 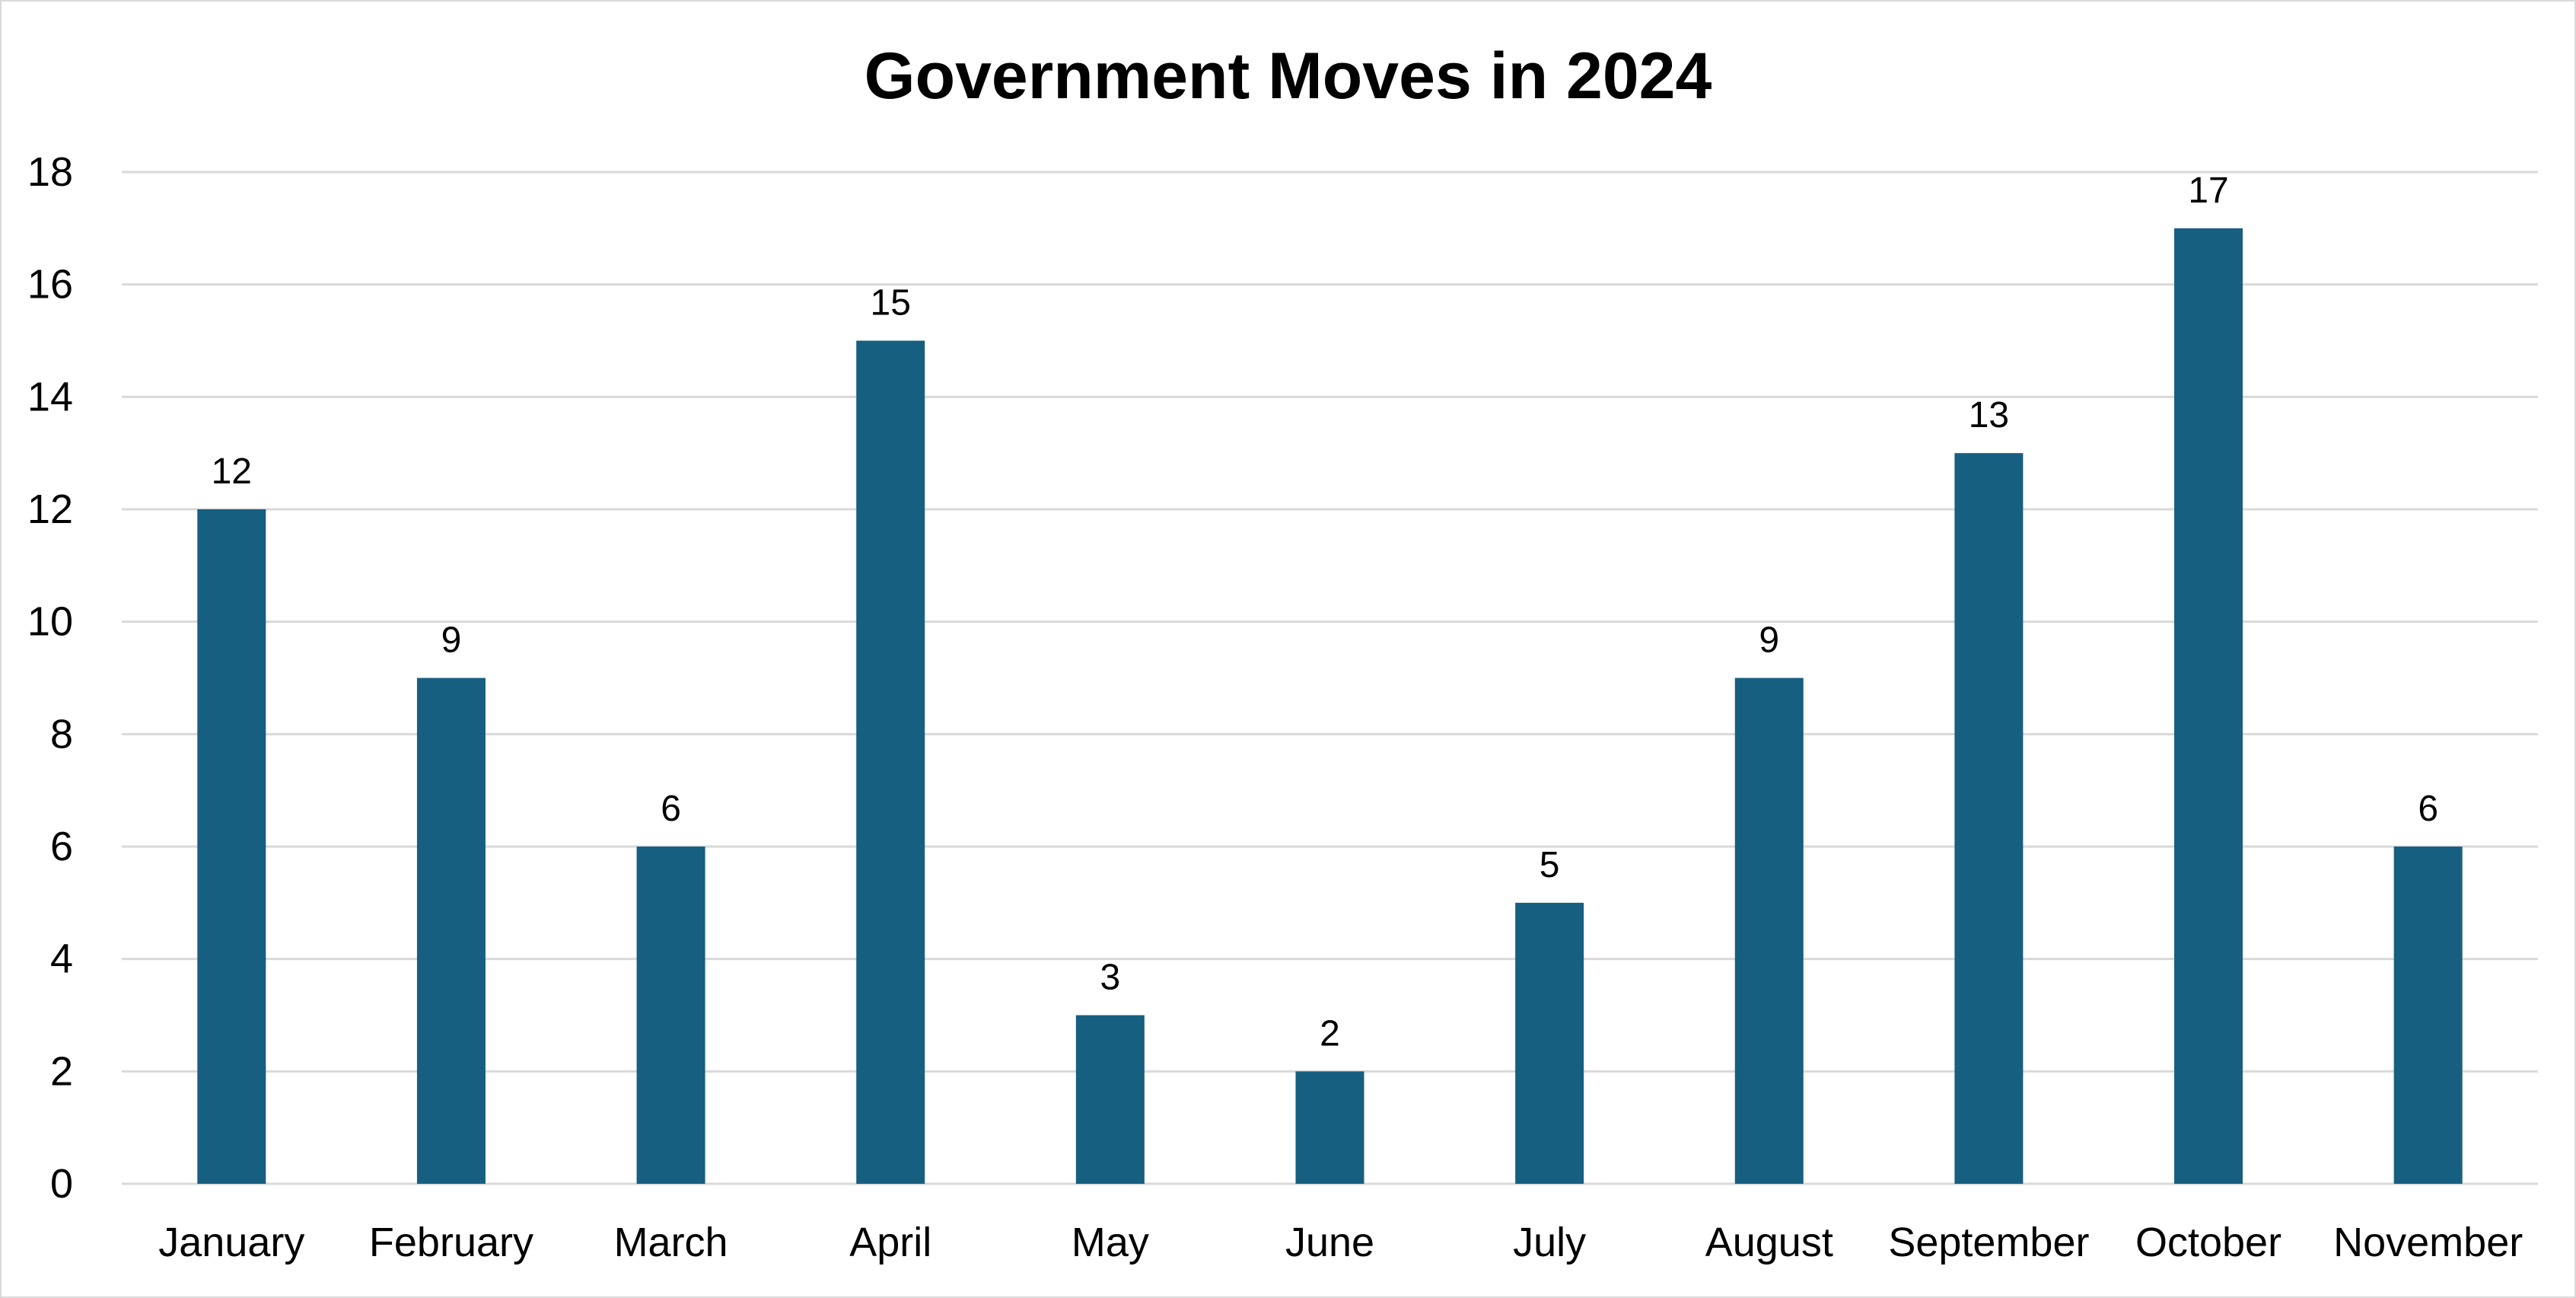 I want to click on x-tick-label-july: July, so click(x=1549, y=1242).